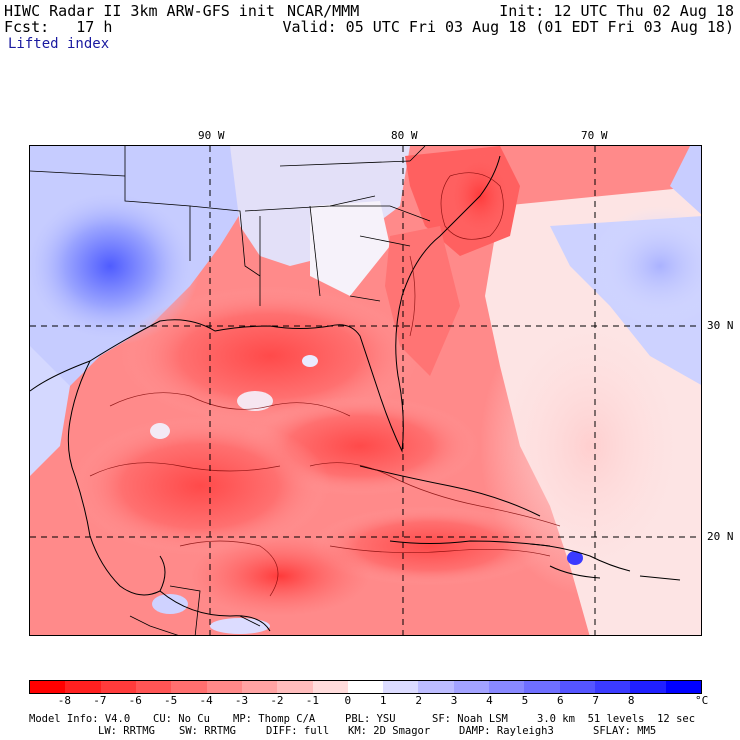 This screenshot has width=740, height=740. I want to click on country-borders, so click(195, 610).